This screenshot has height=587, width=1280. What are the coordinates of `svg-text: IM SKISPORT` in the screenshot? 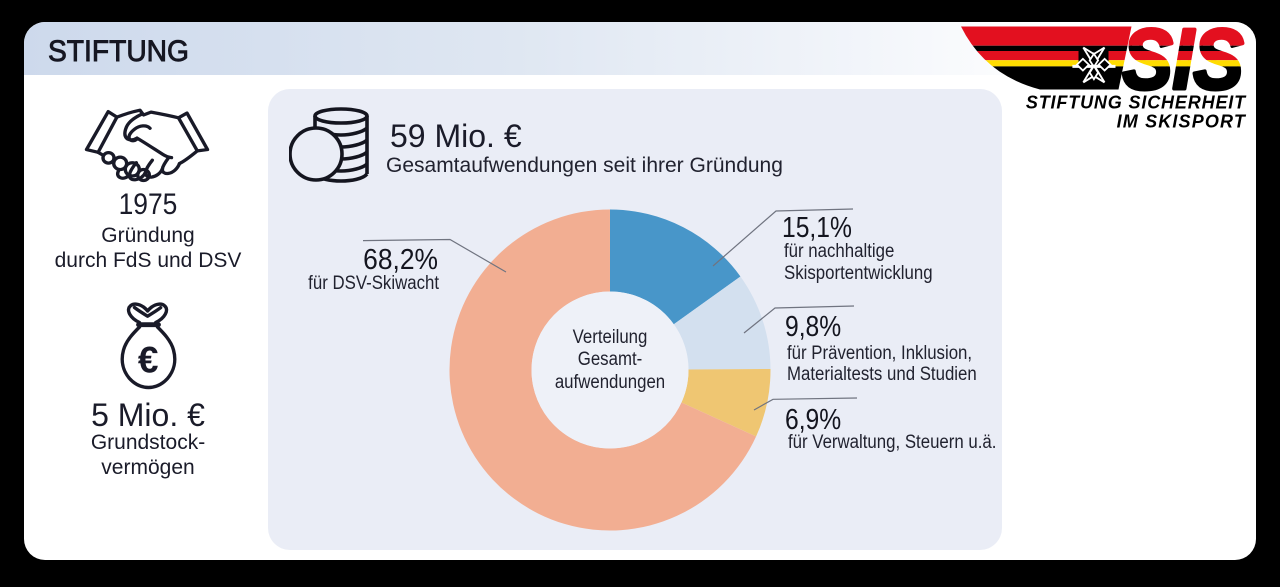 It's located at (1182, 122).